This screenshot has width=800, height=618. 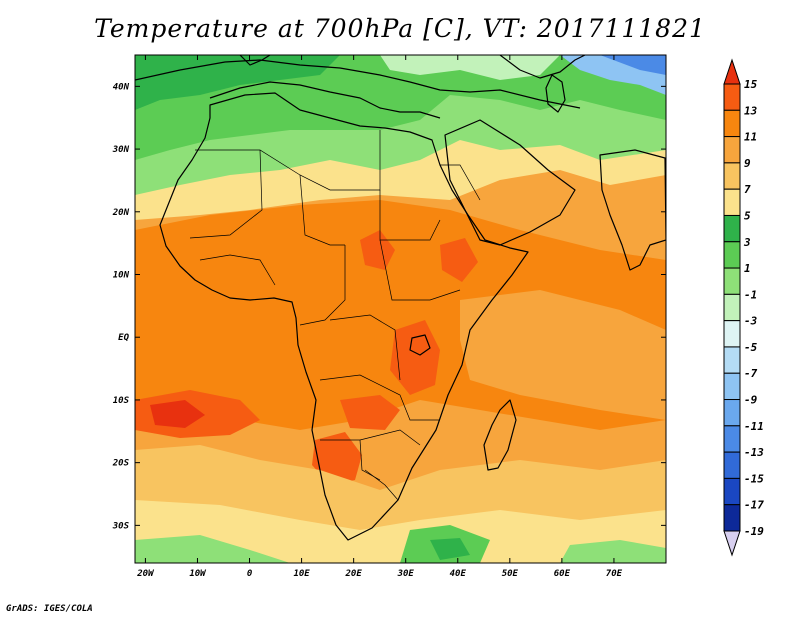 I want to click on lon-label: 10E, so click(x=301, y=574).